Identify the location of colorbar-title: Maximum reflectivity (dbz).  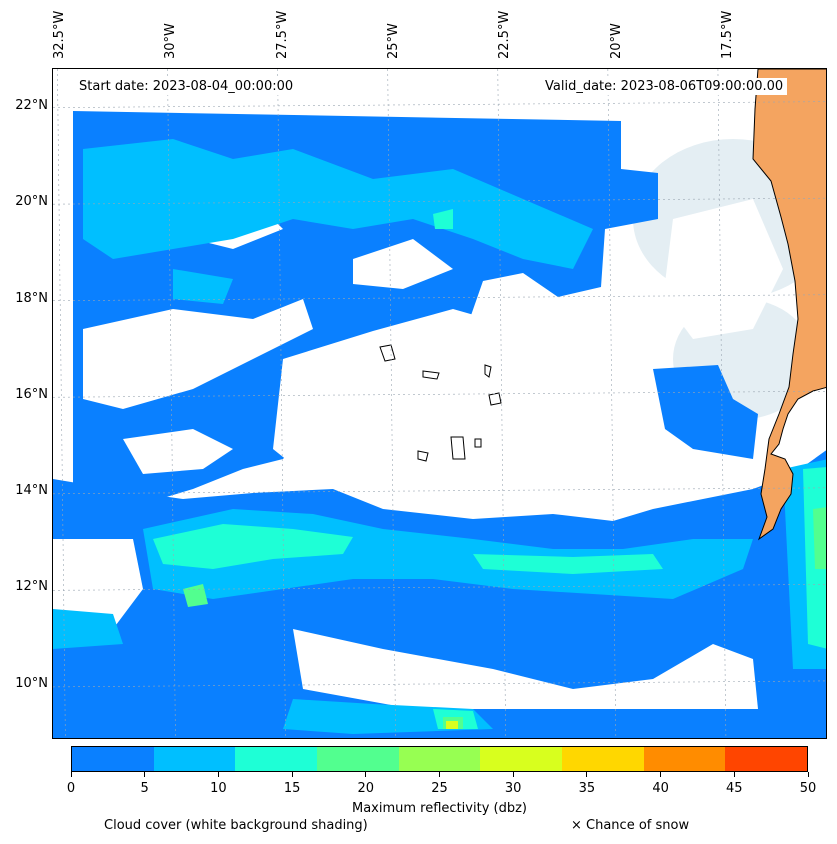
(439, 808).